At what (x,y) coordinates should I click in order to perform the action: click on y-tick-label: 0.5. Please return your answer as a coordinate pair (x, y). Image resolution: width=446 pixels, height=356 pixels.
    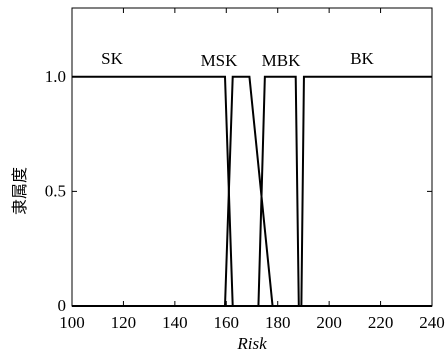
    Looking at the image, I should click on (55, 190).